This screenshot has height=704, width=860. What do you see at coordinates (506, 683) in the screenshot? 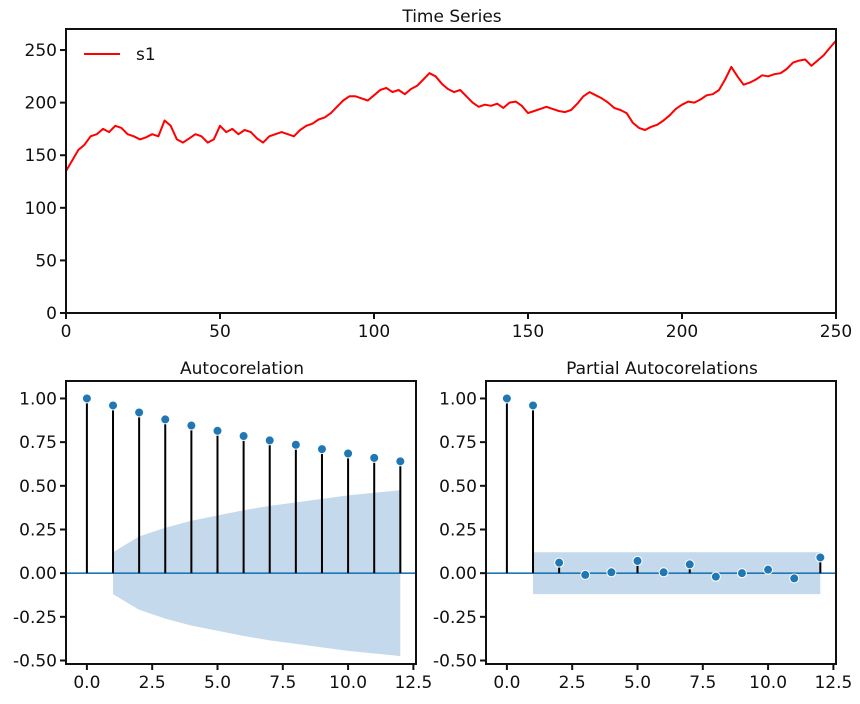
I see `x-tick-label: 0.0` at bounding box center [506, 683].